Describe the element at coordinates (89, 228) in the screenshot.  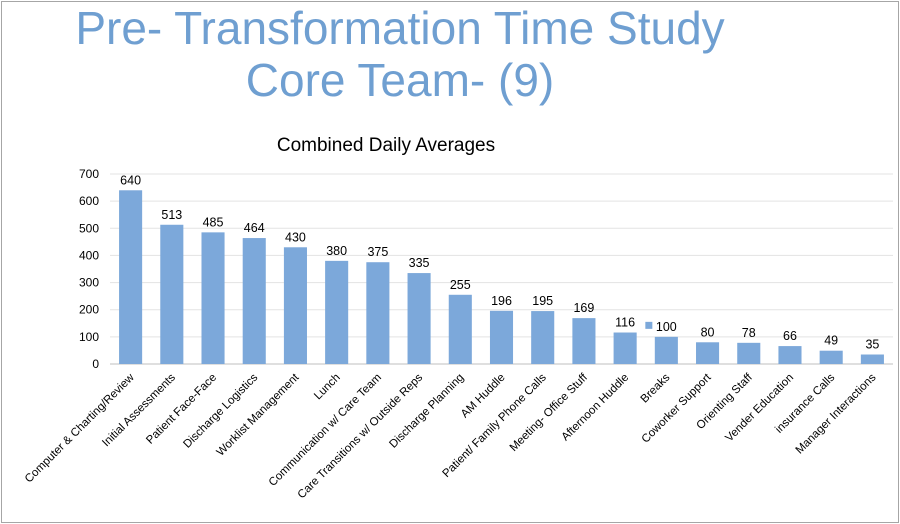
I see `y-tick-label: 500` at that location.